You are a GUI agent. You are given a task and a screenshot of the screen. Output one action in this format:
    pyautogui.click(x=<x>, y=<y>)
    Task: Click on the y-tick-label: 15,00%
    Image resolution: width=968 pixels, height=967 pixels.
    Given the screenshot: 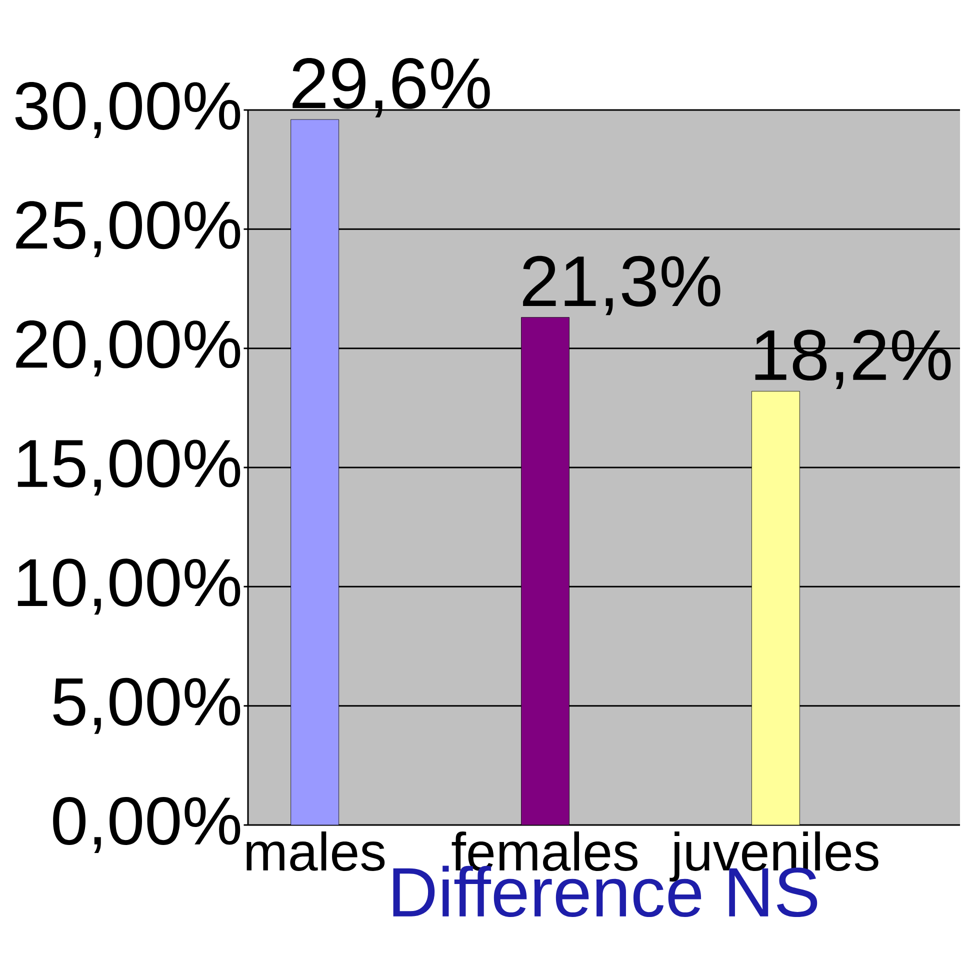 What is the action you would take?
    pyautogui.click(x=129, y=468)
    